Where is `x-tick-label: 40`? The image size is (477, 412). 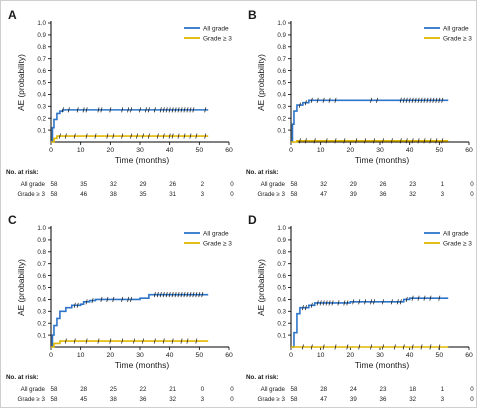 x-tick-label: 40 is located at coordinates (170, 355).